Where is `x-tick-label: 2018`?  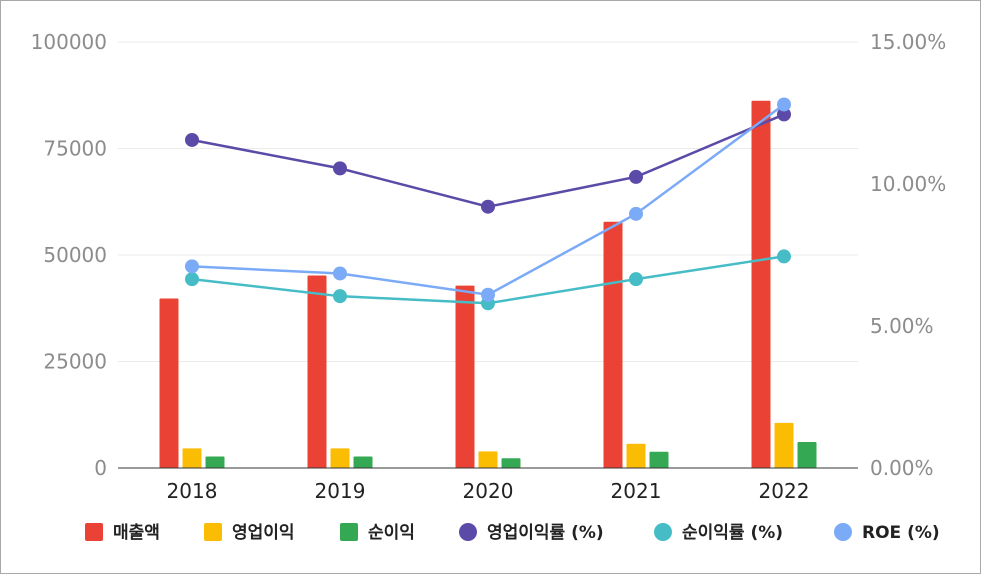 x-tick-label: 2018 is located at coordinates (192, 491).